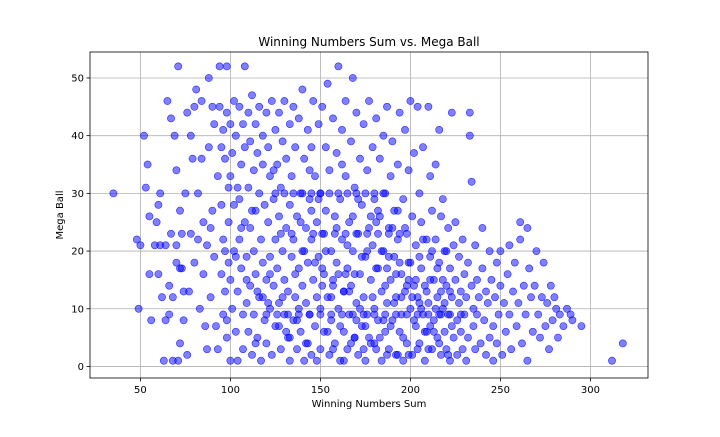 The image size is (720, 437). What do you see at coordinates (368, 42) in the screenshot?
I see `chart-title: Winning Numbers Sum vs. Mega Ball` at bounding box center [368, 42].